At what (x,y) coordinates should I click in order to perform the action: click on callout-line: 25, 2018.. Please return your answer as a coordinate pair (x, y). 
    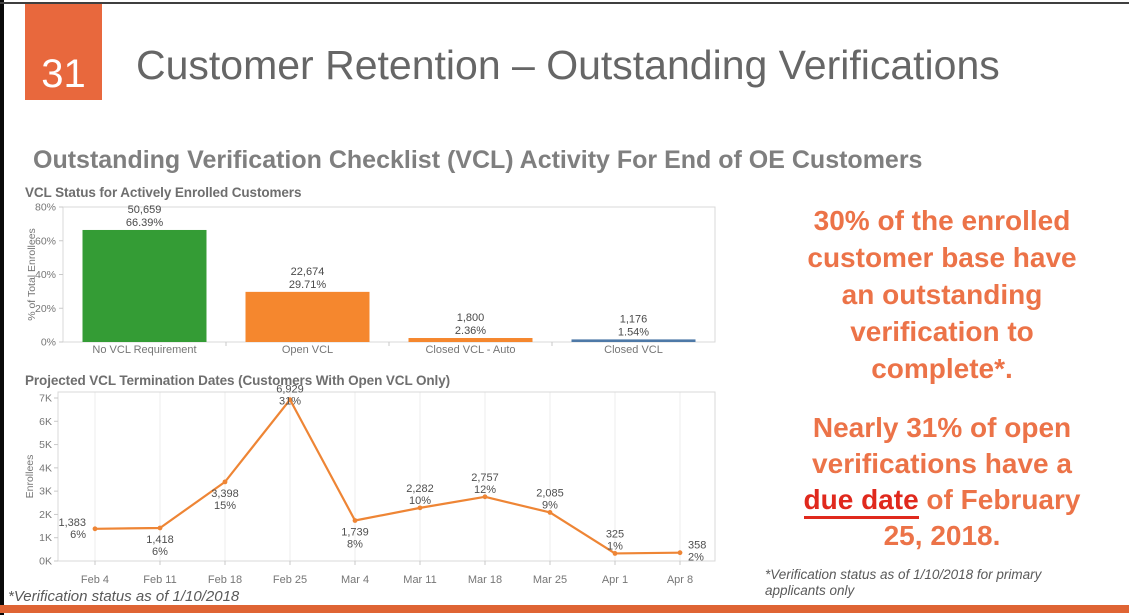
    Looking at the image, I should click on (942, 535).